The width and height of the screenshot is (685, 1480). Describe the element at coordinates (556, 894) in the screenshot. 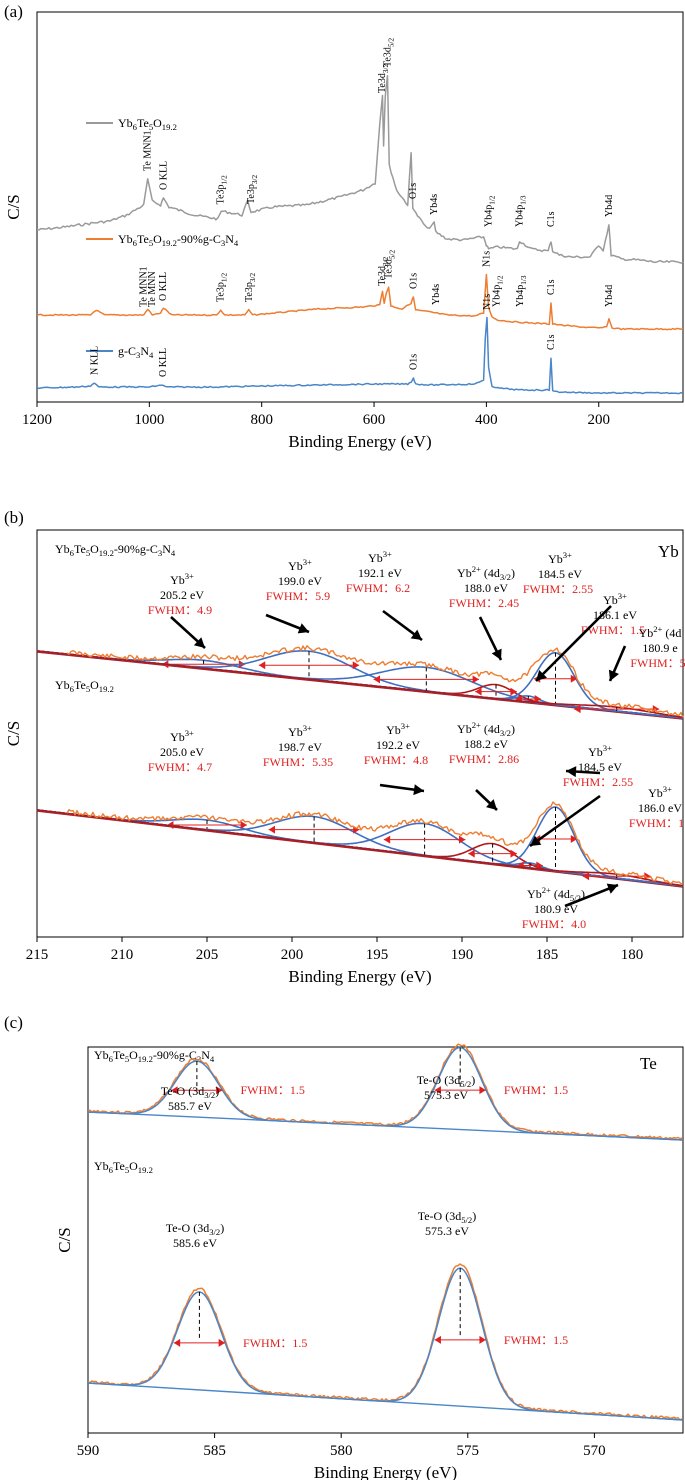

I see `peak-state-label: Yb2+ (4d5/2)` at that location.